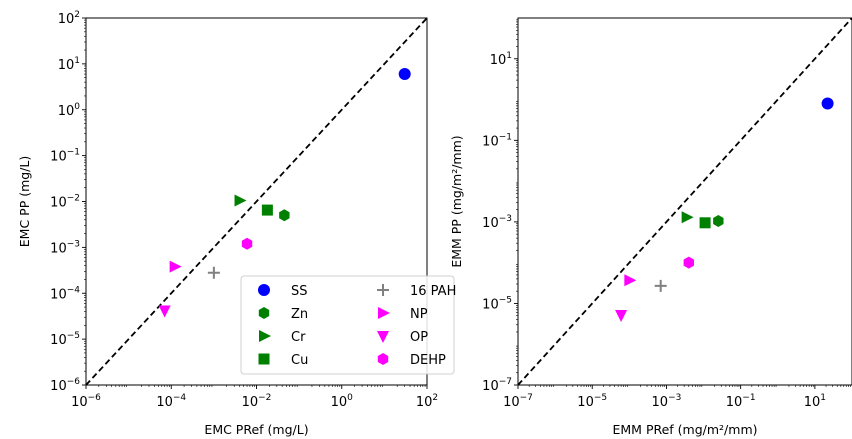 The image size is (852, 439). What do you see at coordinates (86, 401) in the screenshot?
I see `x-tick-label: 10⁻⁶` at bounding box center [86, 401].